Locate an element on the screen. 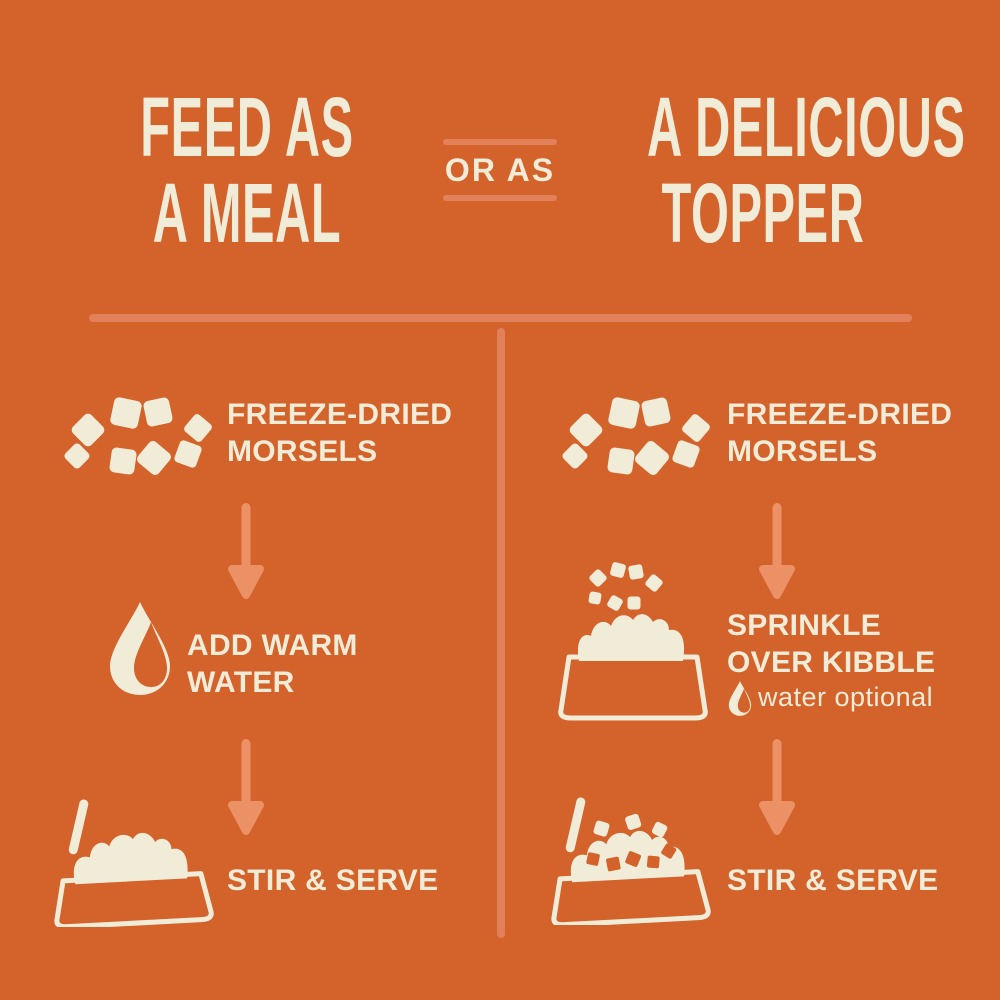 This screenshot has width=1000, height=1000. horizontal-divider is located at coordinates (500, 318).